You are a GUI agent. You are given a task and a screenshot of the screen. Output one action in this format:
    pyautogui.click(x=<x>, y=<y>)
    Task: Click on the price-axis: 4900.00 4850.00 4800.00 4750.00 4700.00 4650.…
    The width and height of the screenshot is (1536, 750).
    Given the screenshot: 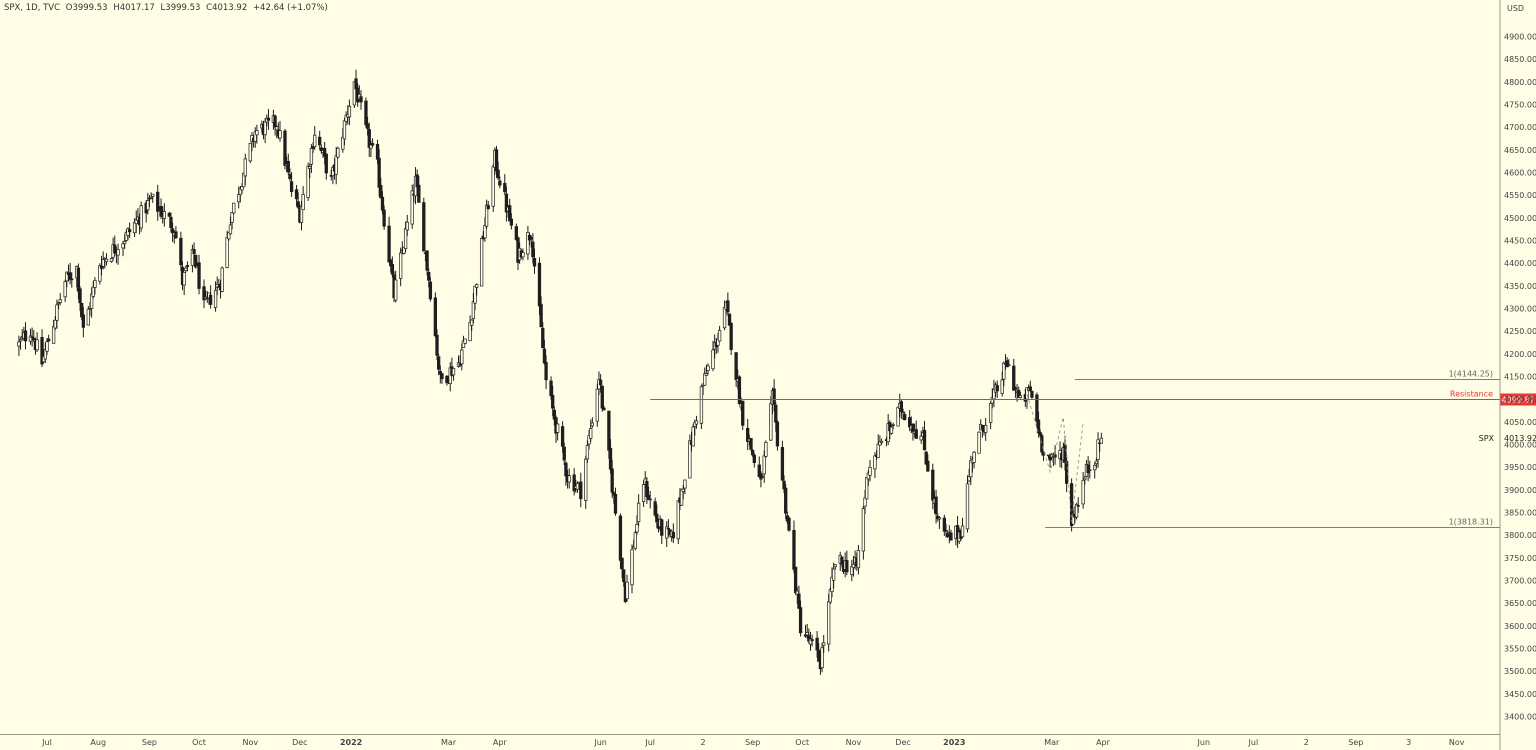 What is the action you would take?
    pyautogui.click(x=1520, y=377)
    